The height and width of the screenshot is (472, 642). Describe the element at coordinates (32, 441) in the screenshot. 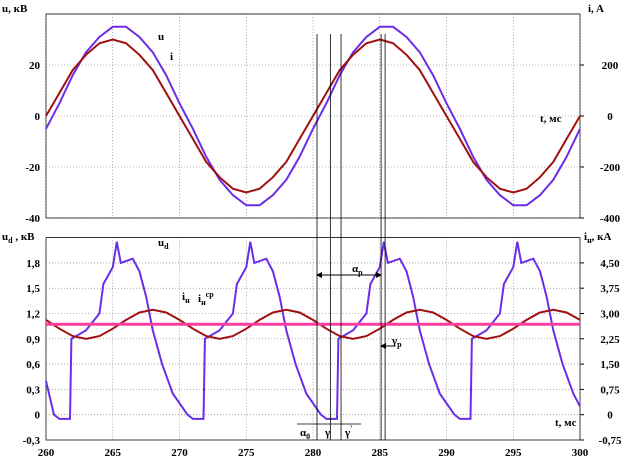

I see `y-tick-label: -0,3` at that location.